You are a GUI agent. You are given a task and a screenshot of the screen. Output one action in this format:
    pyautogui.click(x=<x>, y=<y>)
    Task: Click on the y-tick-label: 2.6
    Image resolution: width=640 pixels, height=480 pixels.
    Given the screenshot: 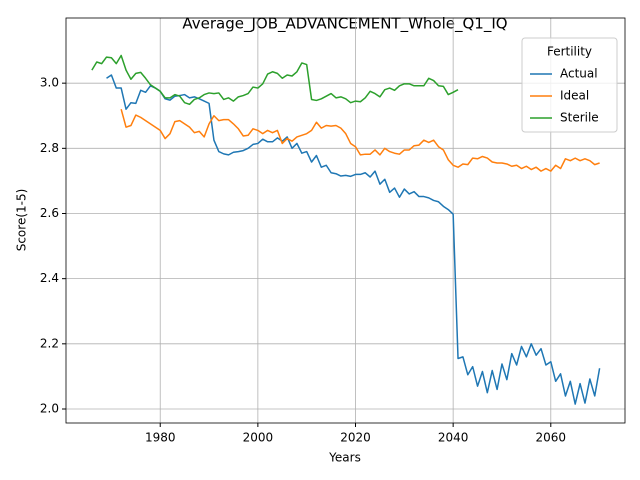 What is the action you would take?
    pyautogui.click(x=49, y=213)
    